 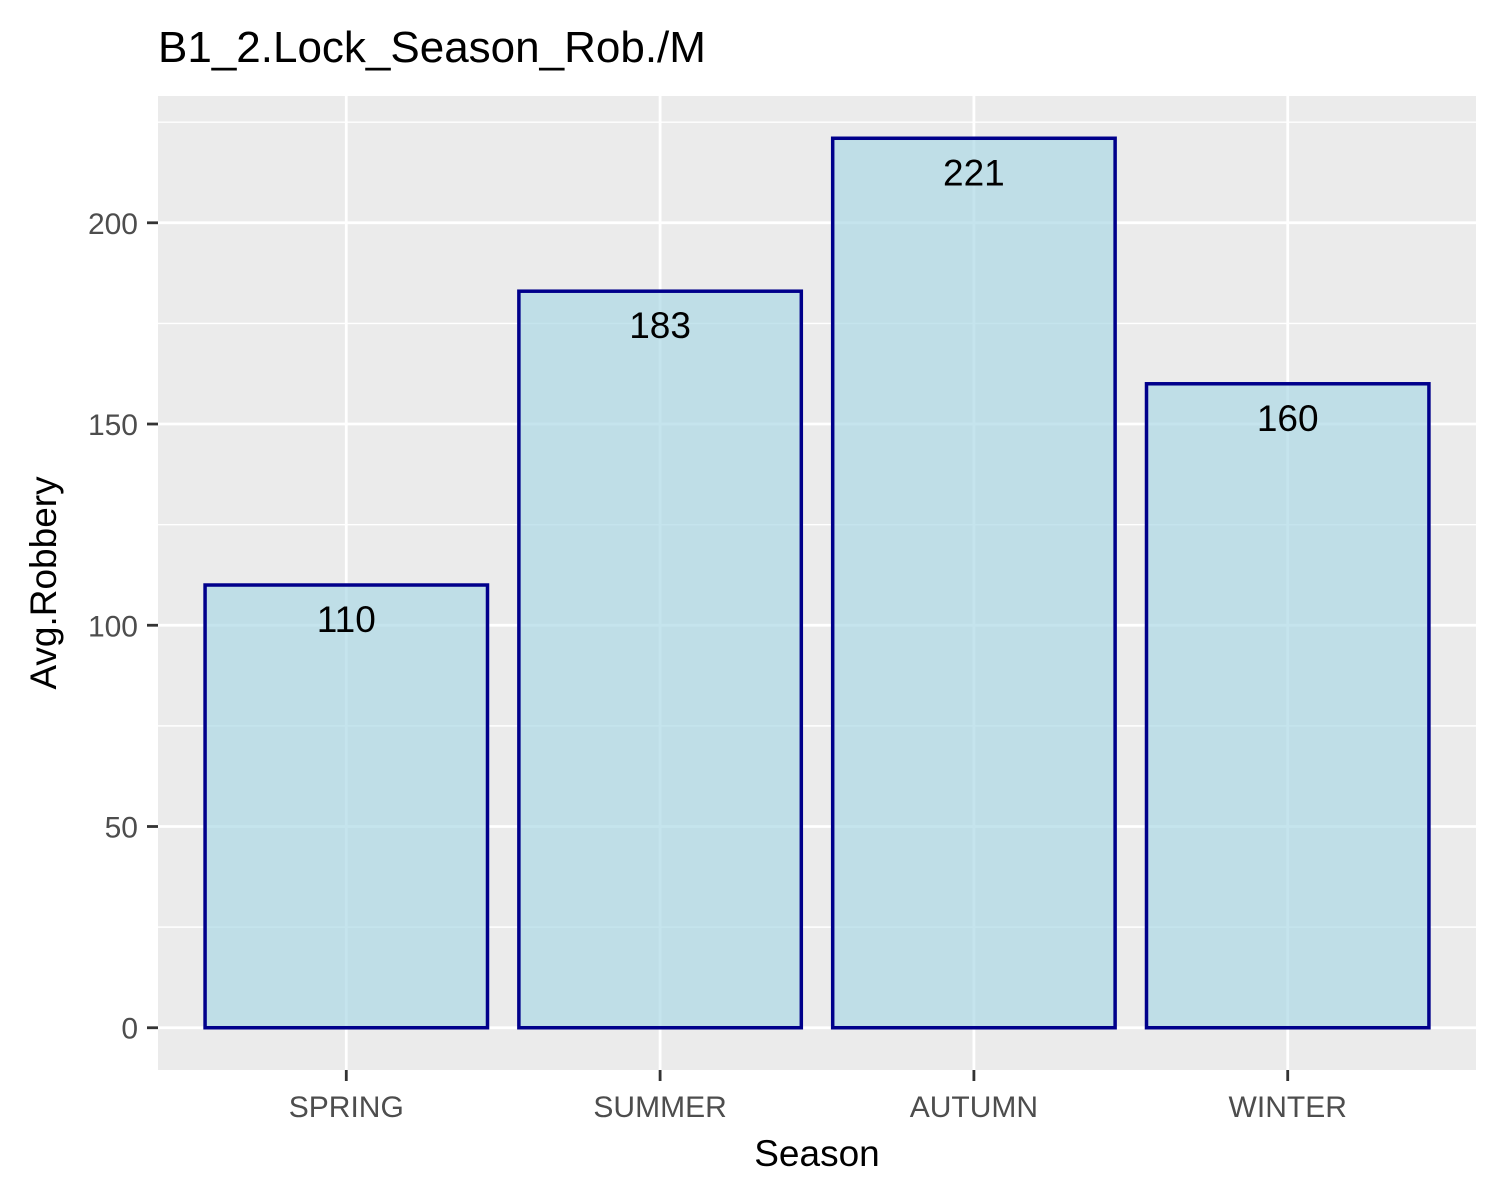 I want to click on x-axis: SPRING SUMMER AUTUMN WINTER, so click(x=818, y=1097).